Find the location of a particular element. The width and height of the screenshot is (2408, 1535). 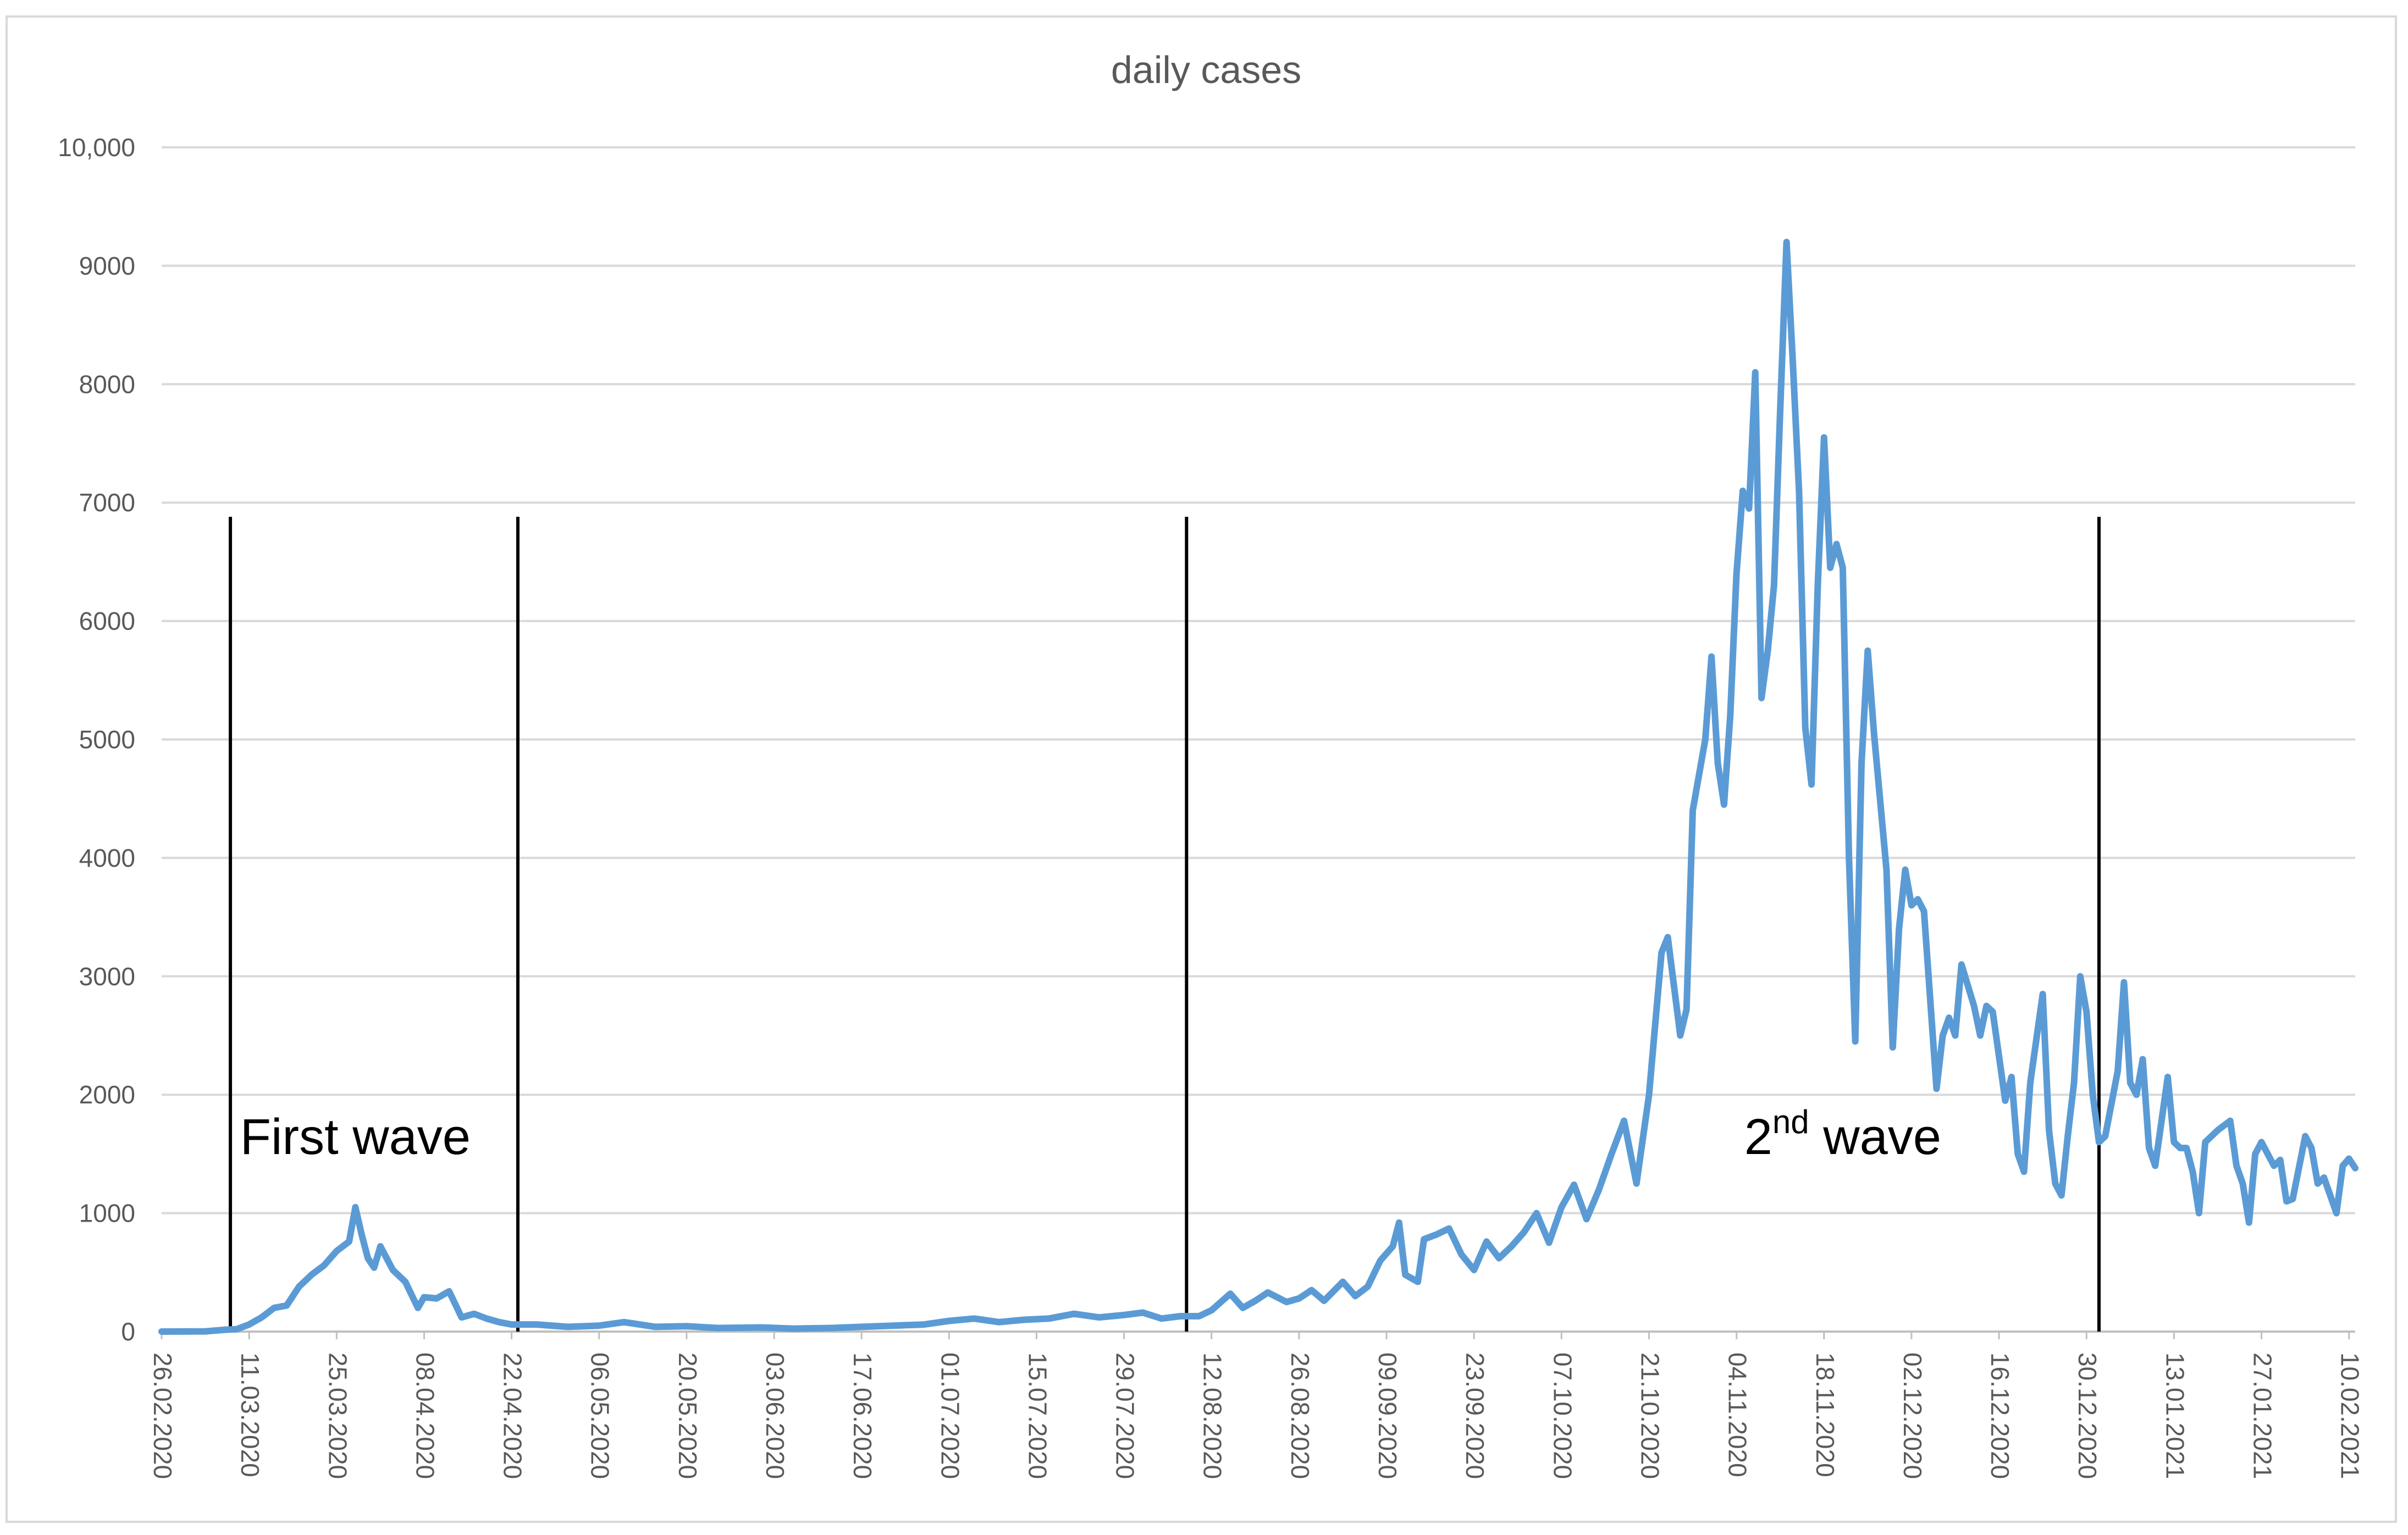

y-tick-label: 3000 is located at coordinates (107, 976).